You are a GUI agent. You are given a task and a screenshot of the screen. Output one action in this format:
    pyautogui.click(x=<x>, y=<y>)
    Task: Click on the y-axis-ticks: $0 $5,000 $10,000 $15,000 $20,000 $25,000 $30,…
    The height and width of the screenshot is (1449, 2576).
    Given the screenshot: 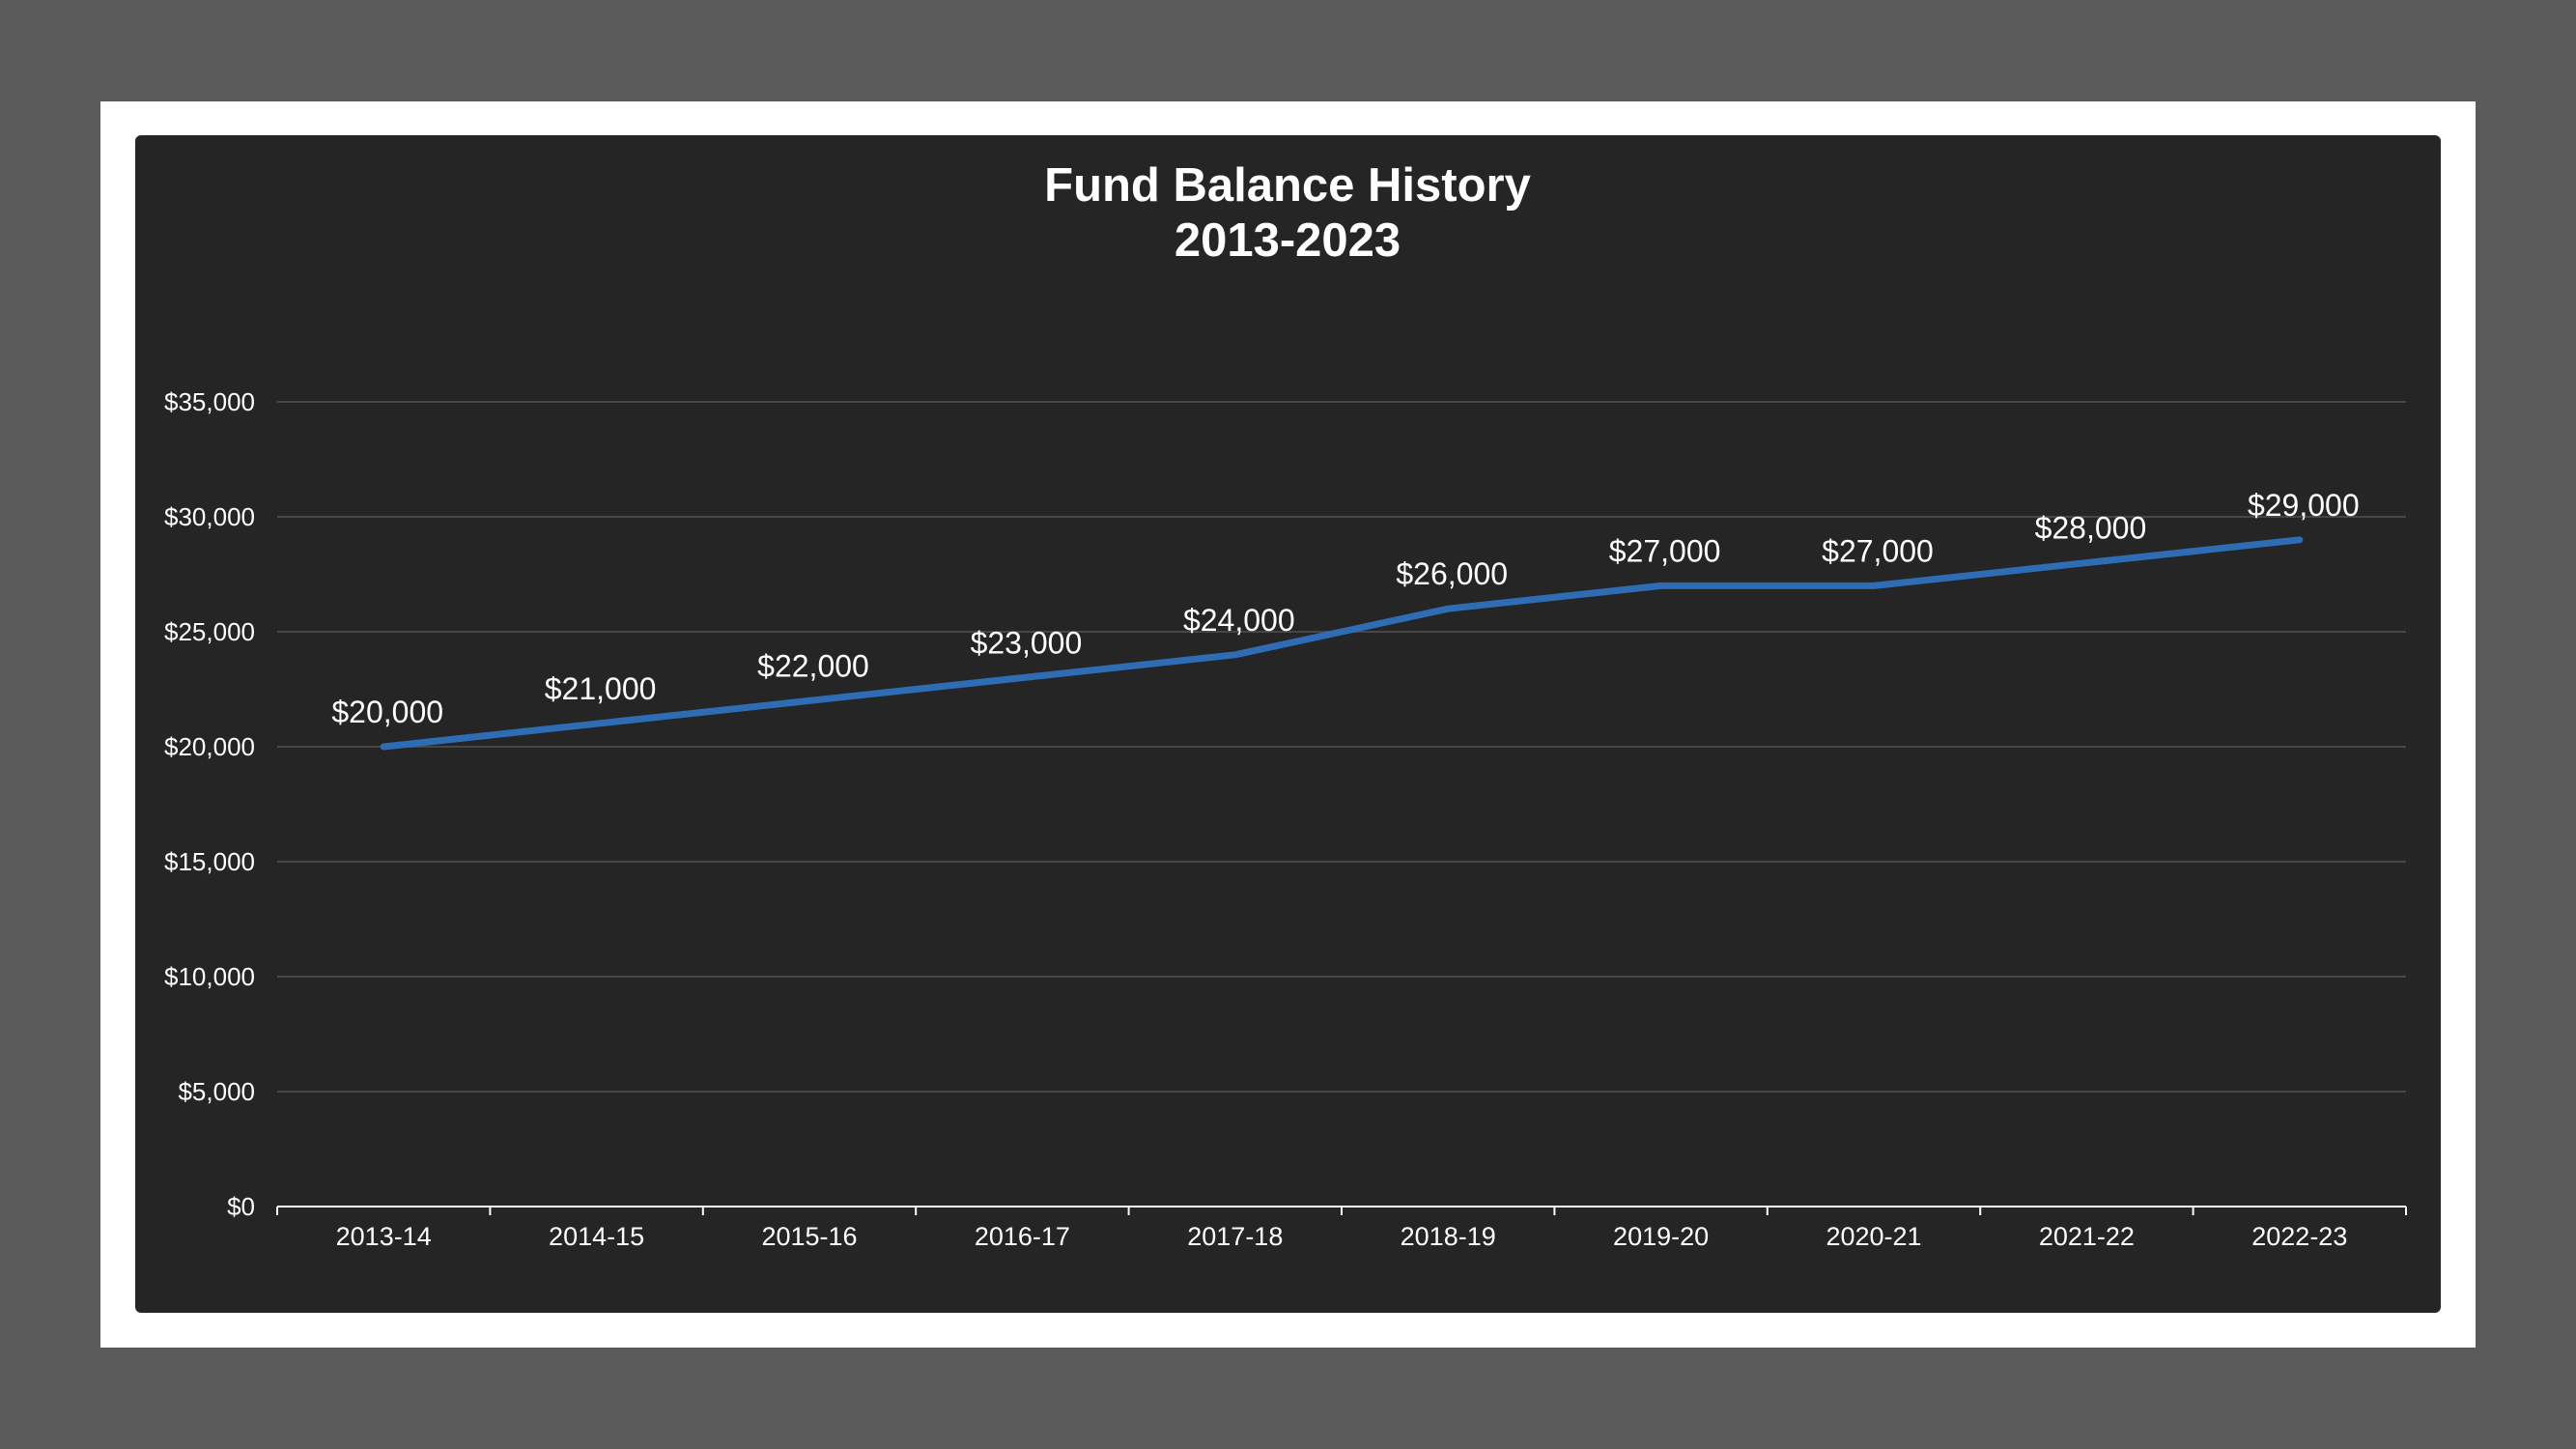 What is the action you would take?
    pyautogui.click(x=209, y=804)
    